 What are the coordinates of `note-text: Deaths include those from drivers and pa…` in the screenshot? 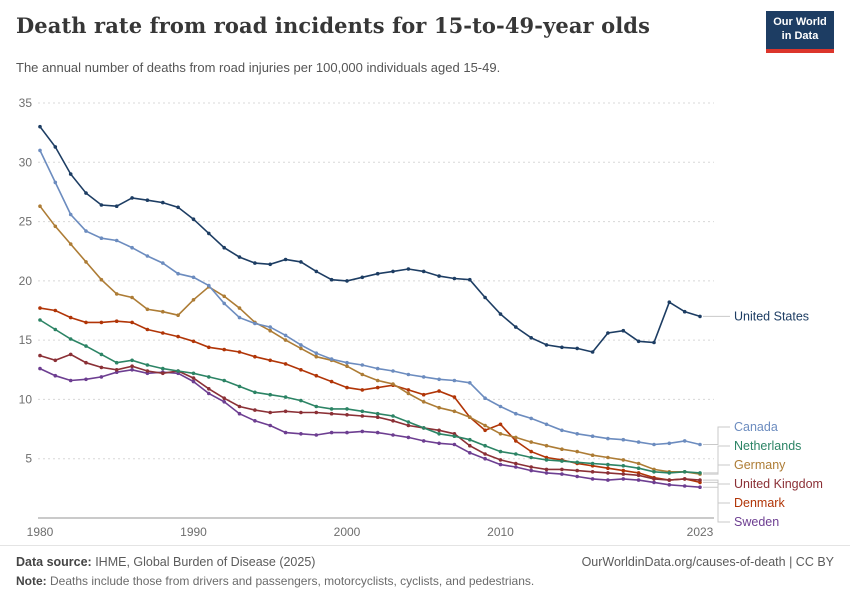 It's located at (290, 581).